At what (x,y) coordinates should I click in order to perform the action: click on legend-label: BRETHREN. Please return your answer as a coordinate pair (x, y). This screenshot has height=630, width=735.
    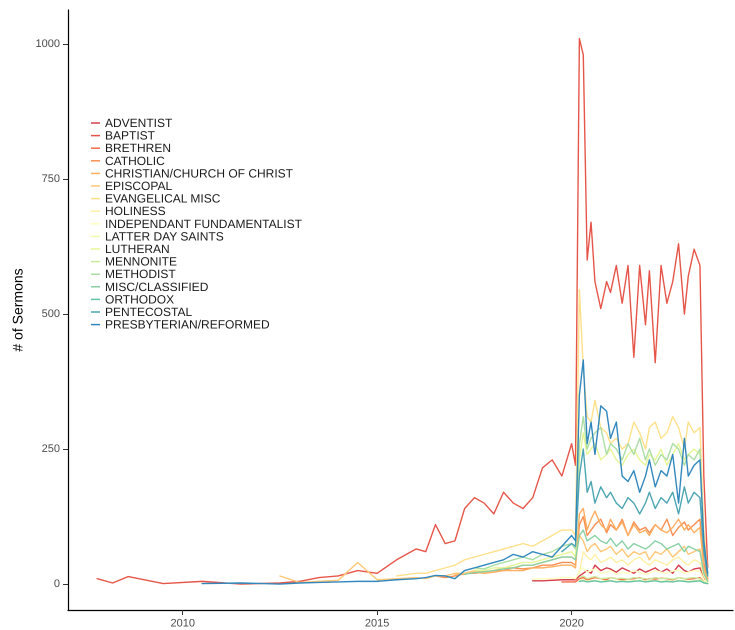
    Looking at the image, I should click on (138, 148).